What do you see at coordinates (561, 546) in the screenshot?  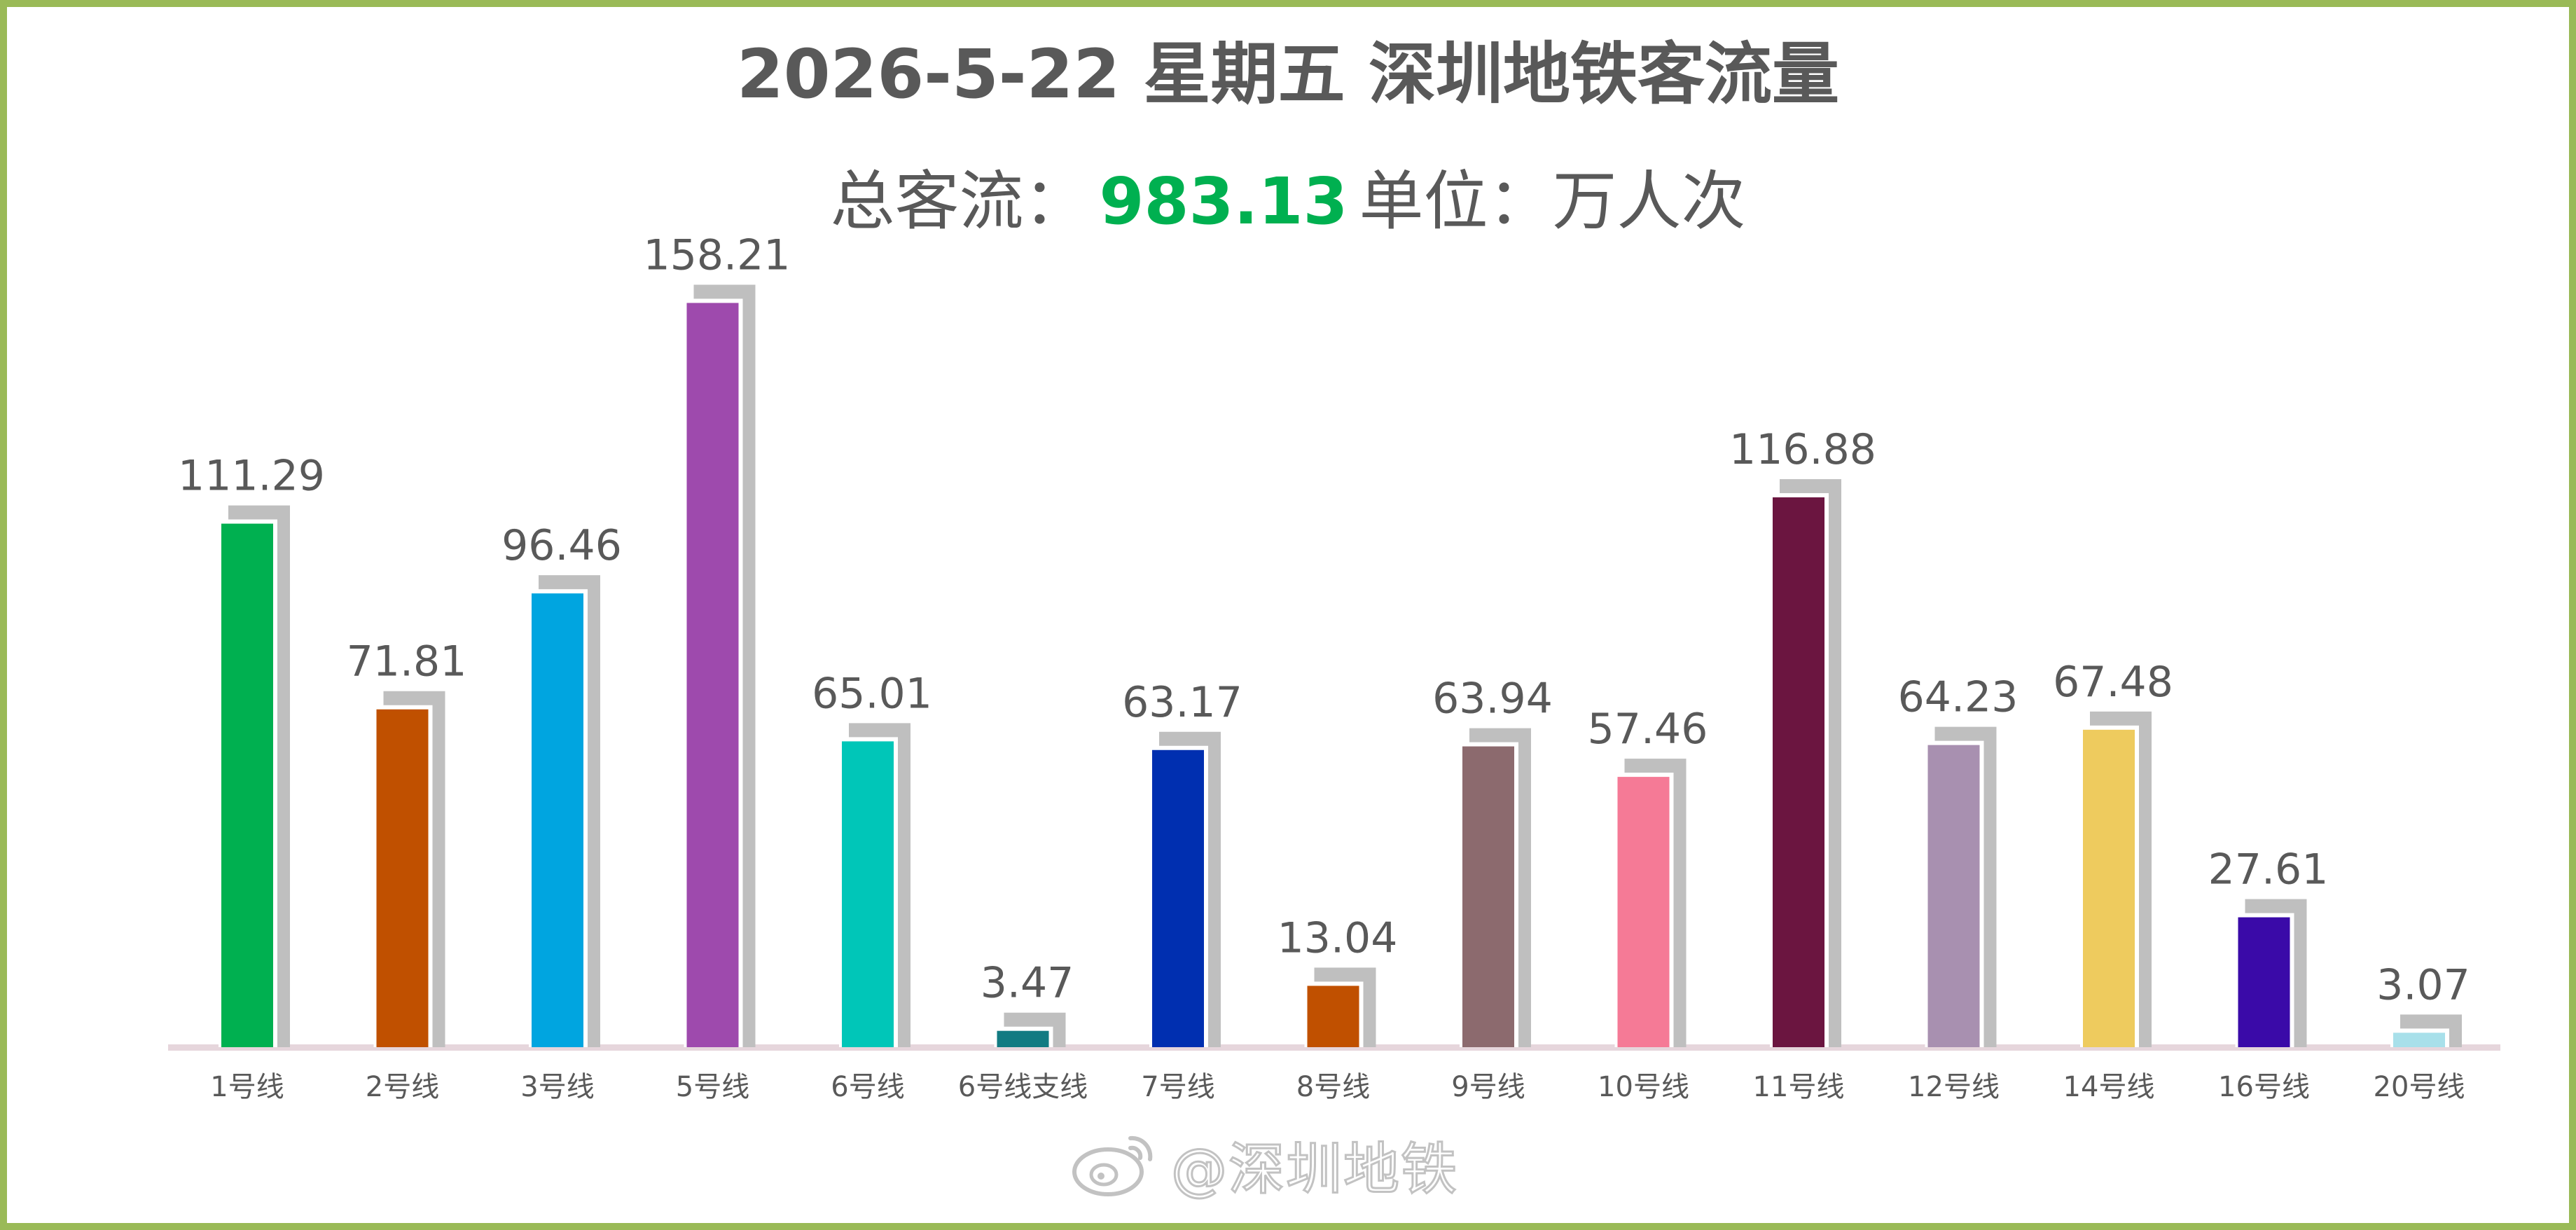 I see `data-label: 96.46` at bounding box center [561, 546].